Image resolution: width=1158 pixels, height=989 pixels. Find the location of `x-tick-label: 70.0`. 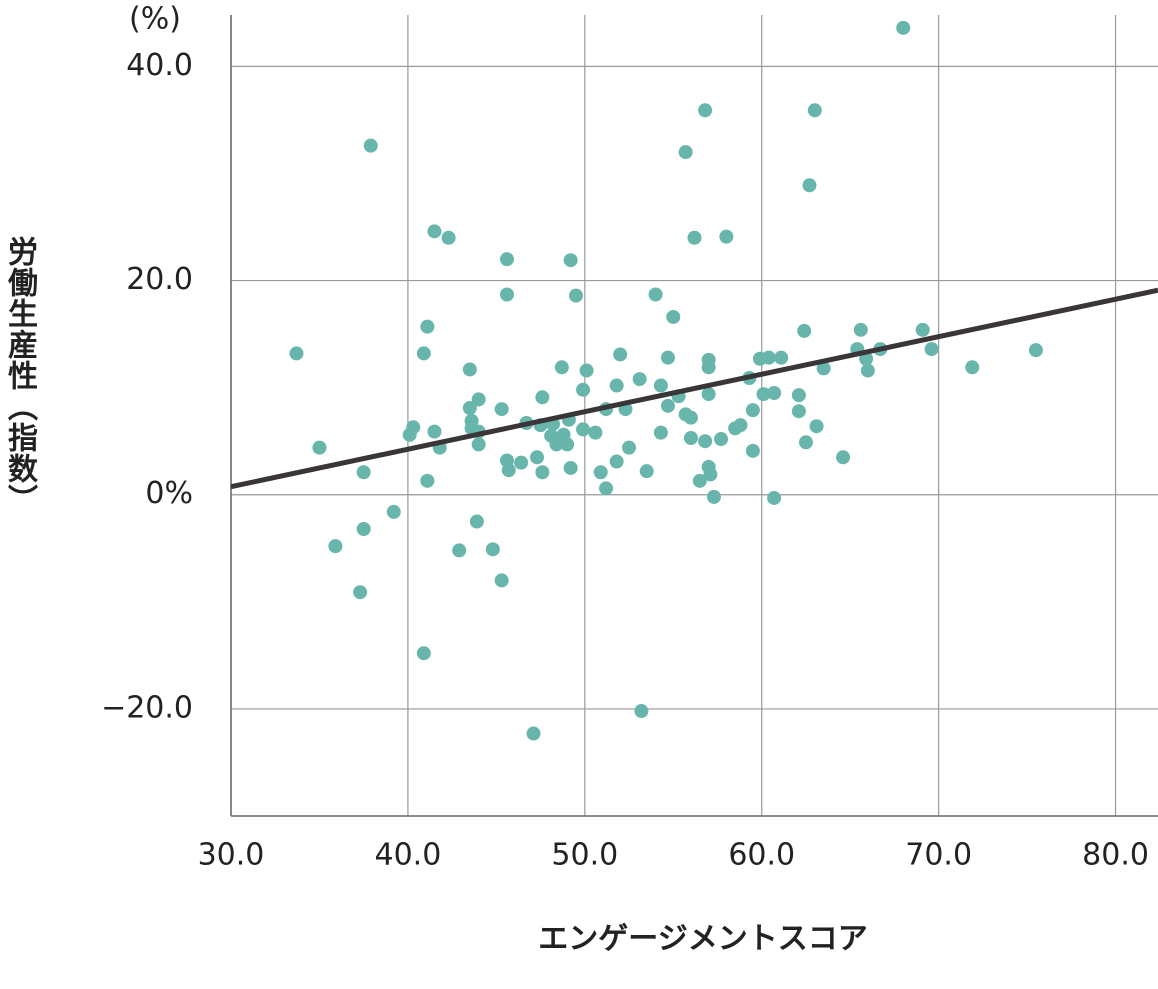

x-tick-label: 70.0 is located at coordinates (938, 855).